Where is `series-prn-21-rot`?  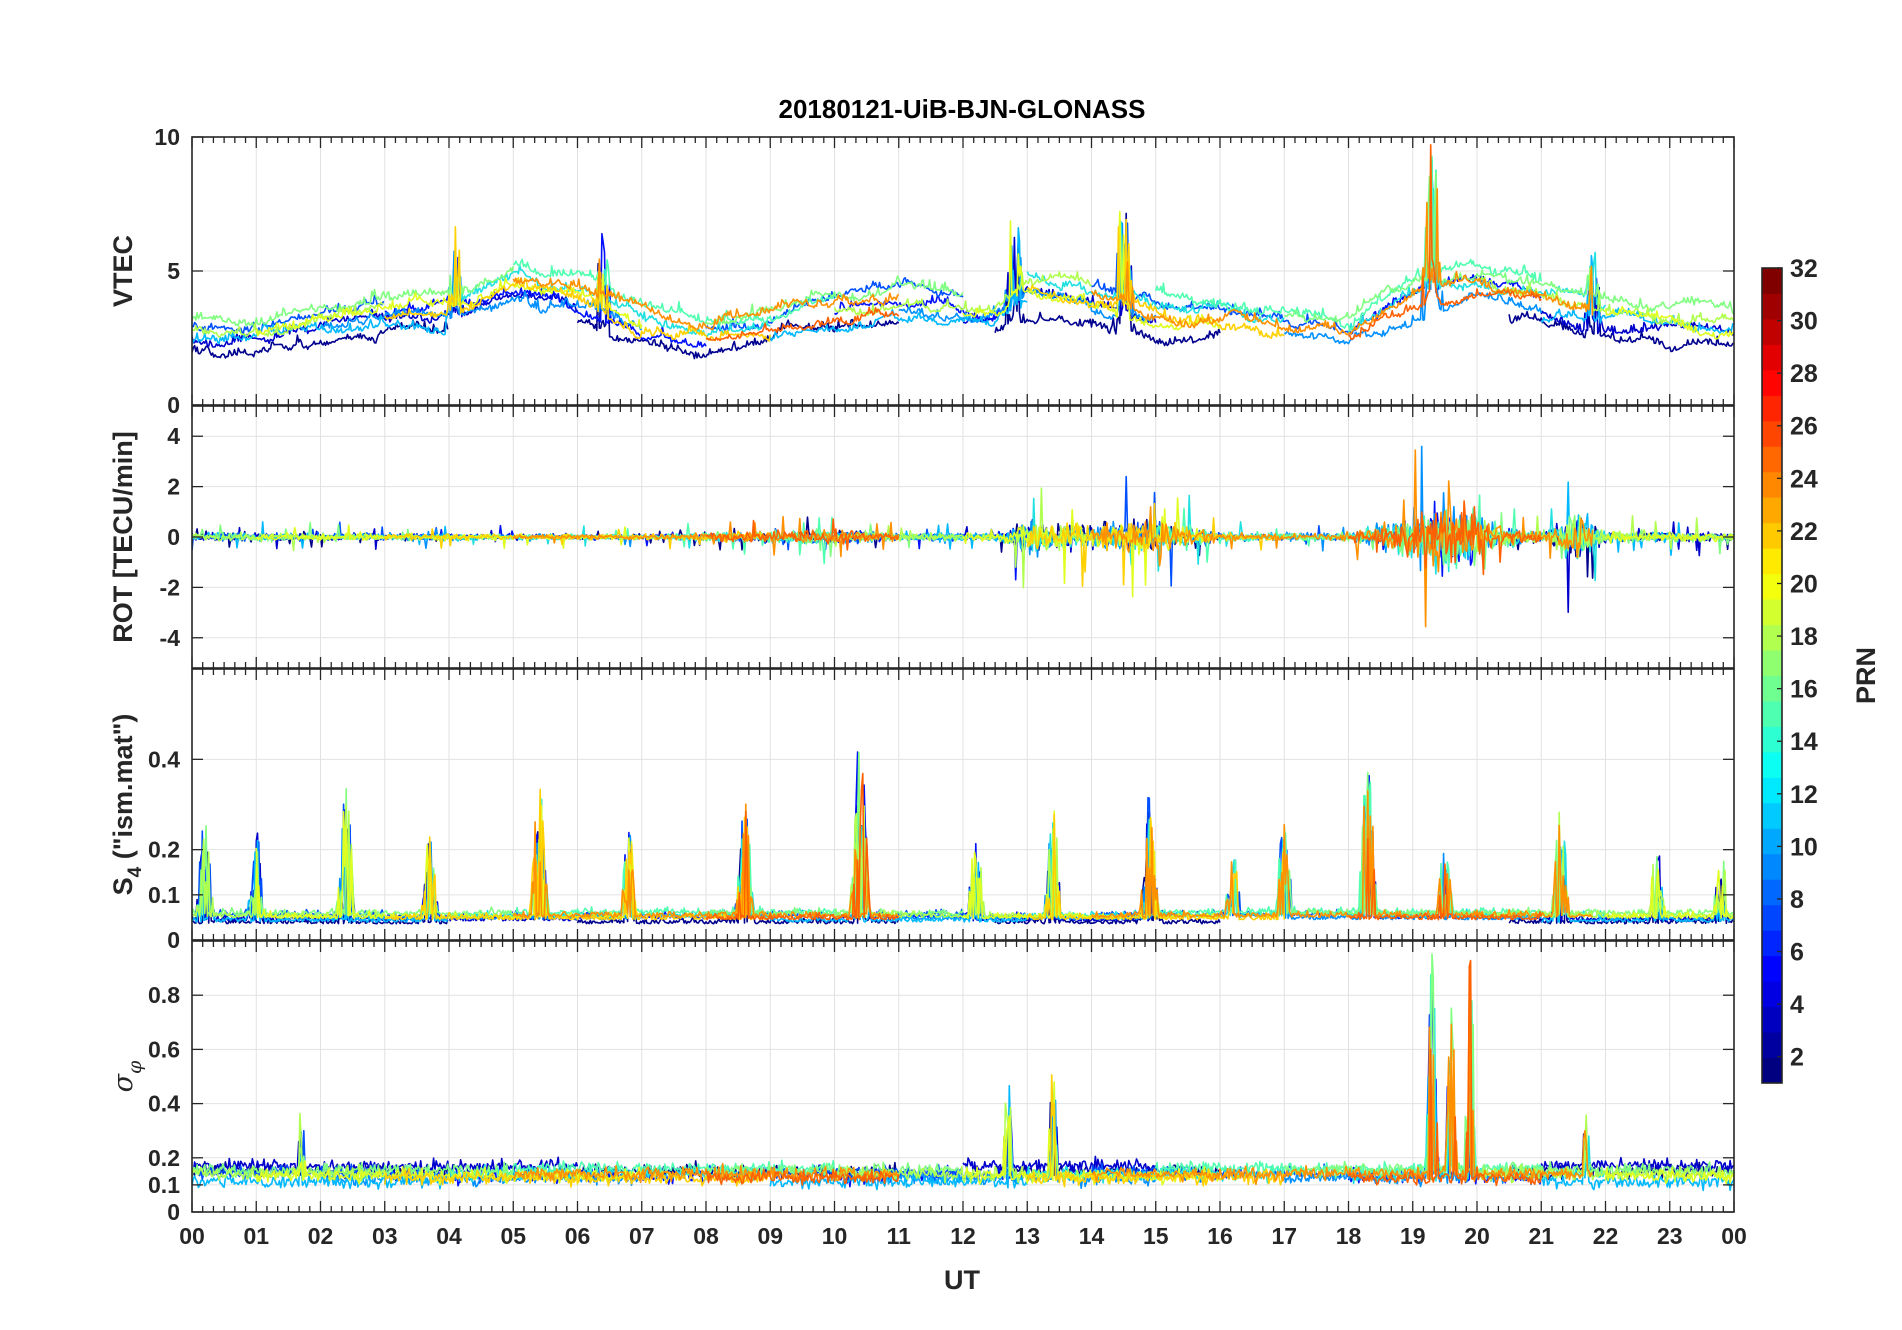 series-prn-21-rot is located at coordinates (577, 539).